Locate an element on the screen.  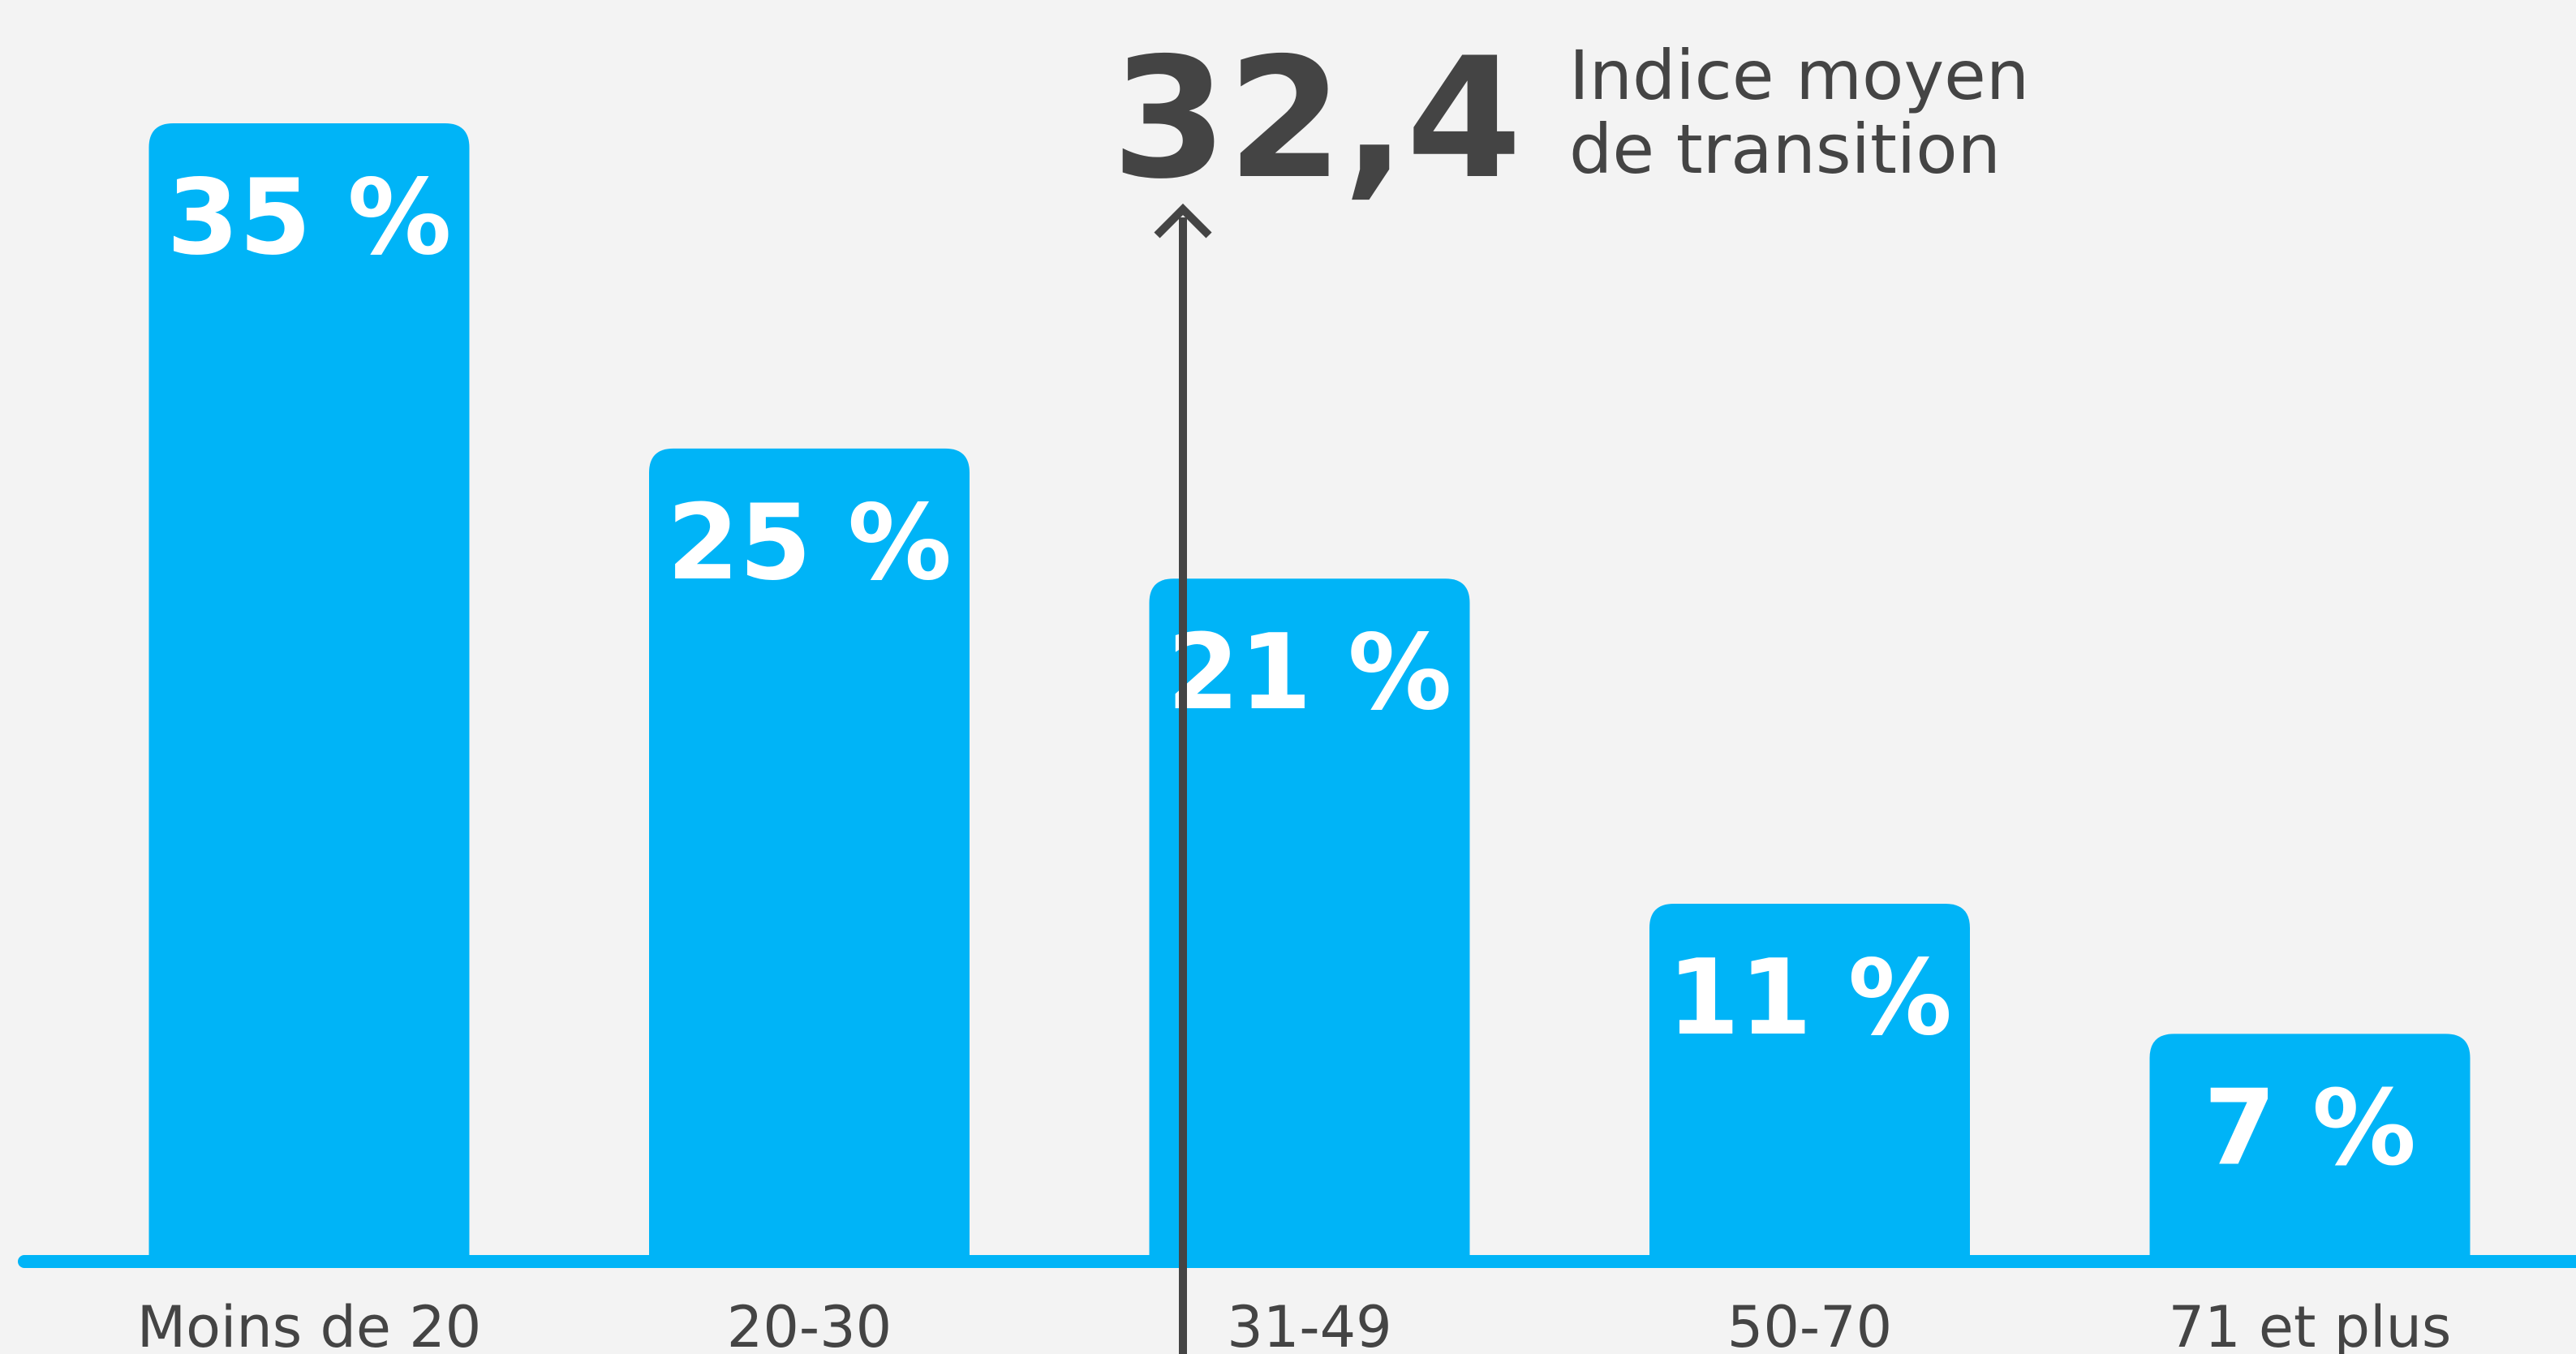
annotation-value: 32,4 is located at coordinates (1317, 119).